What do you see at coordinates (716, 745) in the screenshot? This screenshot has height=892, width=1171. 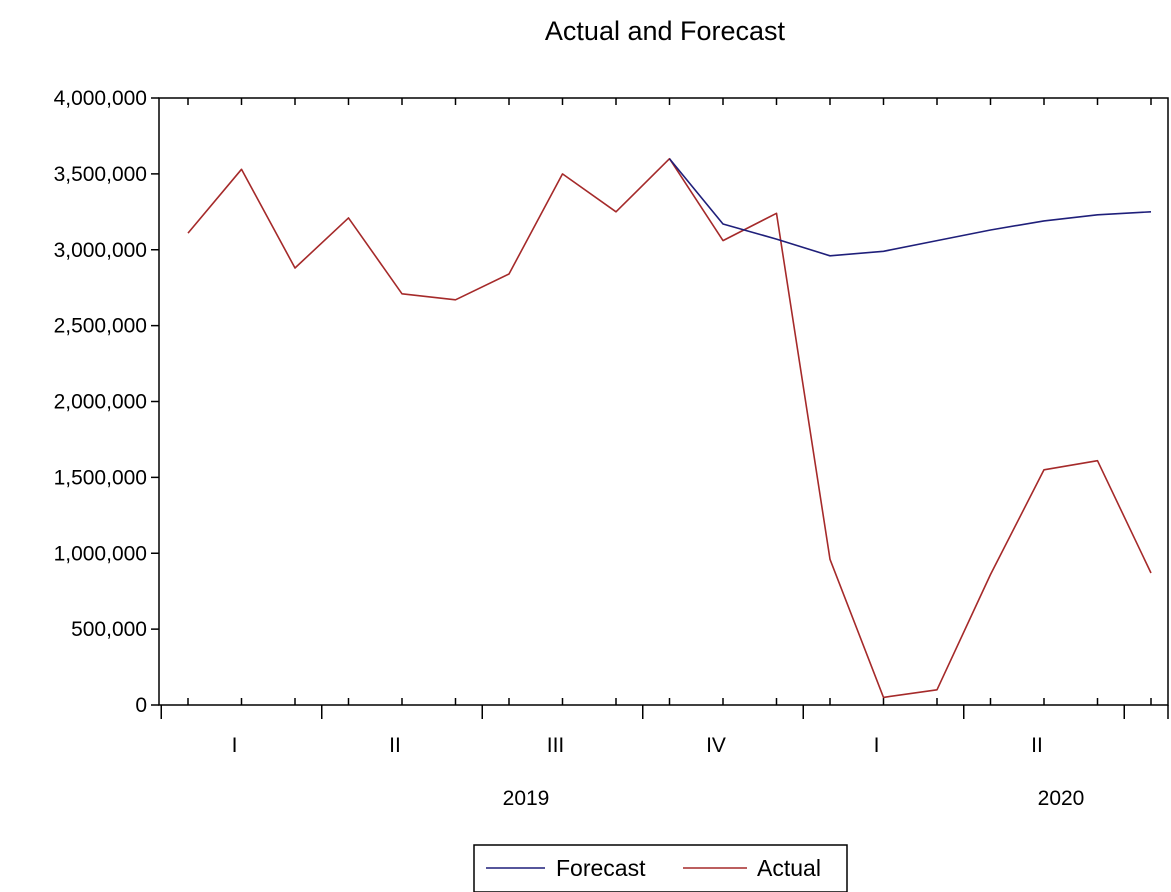 I see `x-quarter-label: IV` at bounding box center [716, 745].